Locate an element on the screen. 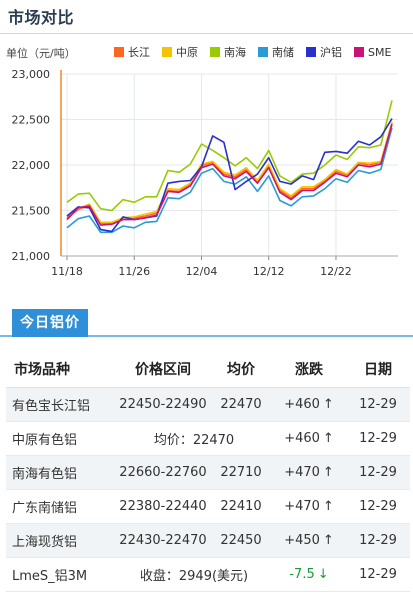  market-name: 中原有色铝 is located at coordinates (61, 438).